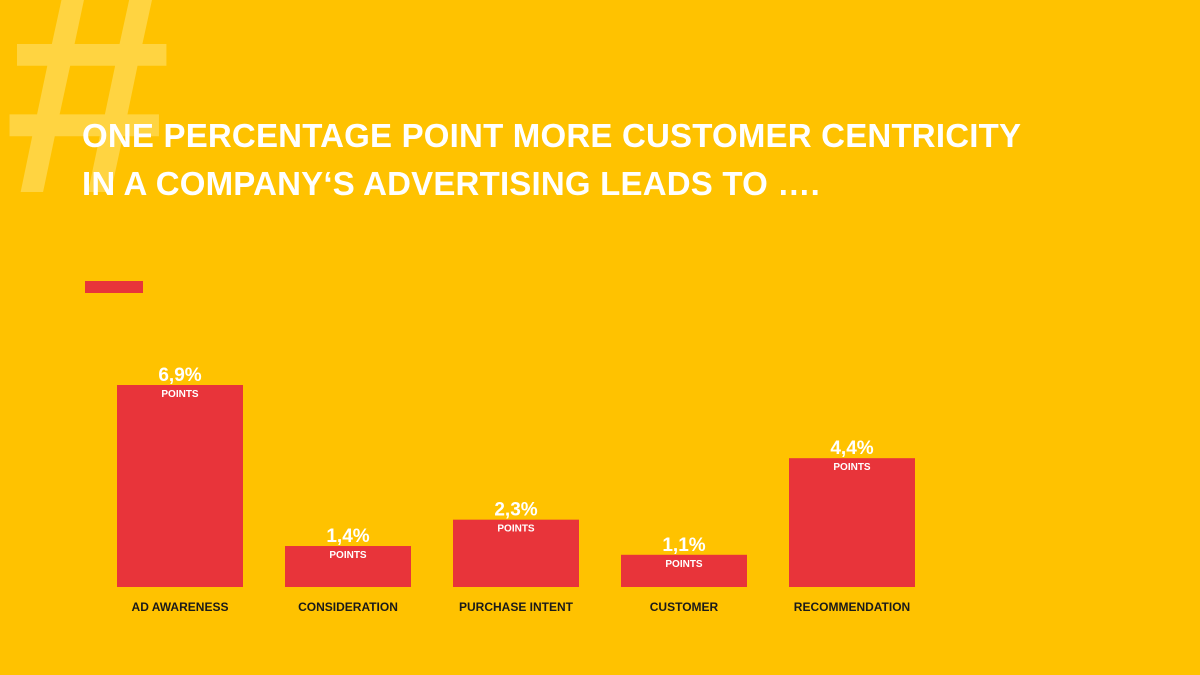  Describe the element at coordinates (516, 607) in the screenshot. I see `category-label-2: PURCHASE INTENT` at that location.